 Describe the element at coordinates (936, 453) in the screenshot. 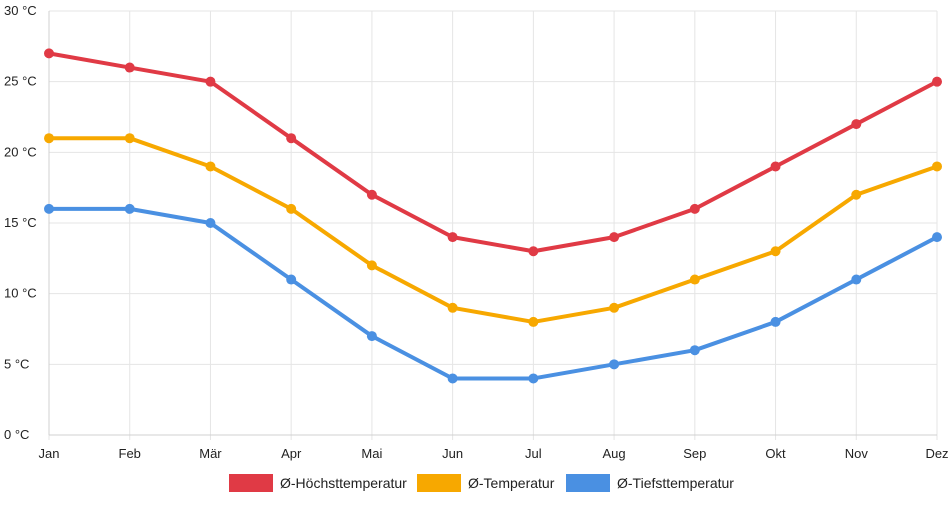

I see `x-tick-label: Dez` at that location.